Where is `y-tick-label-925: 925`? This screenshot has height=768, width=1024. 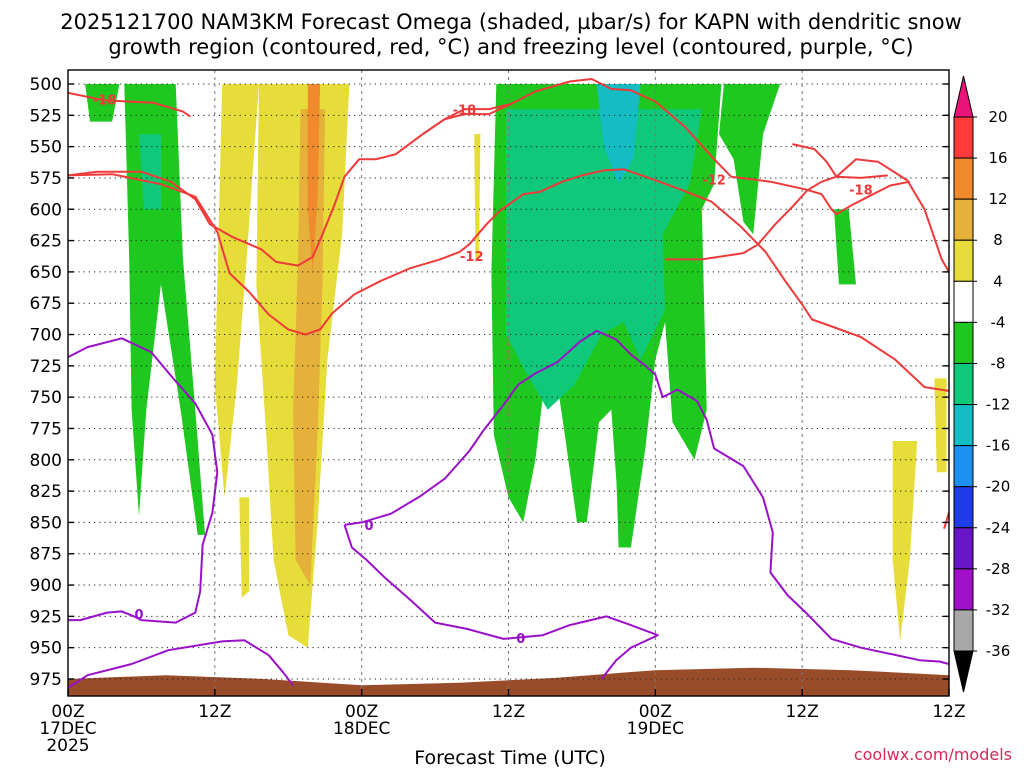
y-tick-label-925: 925 is located at coordinates (46, 617).